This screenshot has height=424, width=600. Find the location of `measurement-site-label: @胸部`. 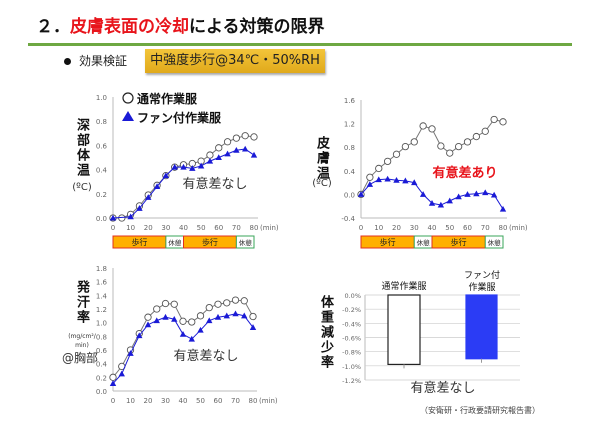

measurement-site-label: @胸部 is located at coordinates (80, 357).